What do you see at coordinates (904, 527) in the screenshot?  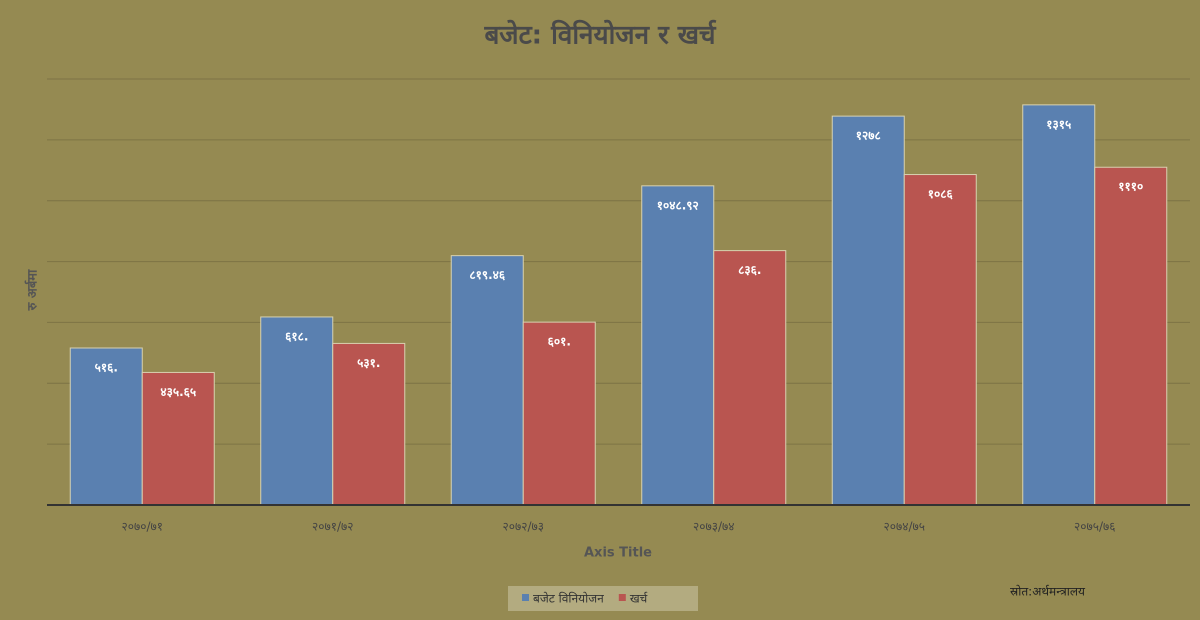 I see `x-tick-label: २०७४/७५` at bounding box center [904, 527].